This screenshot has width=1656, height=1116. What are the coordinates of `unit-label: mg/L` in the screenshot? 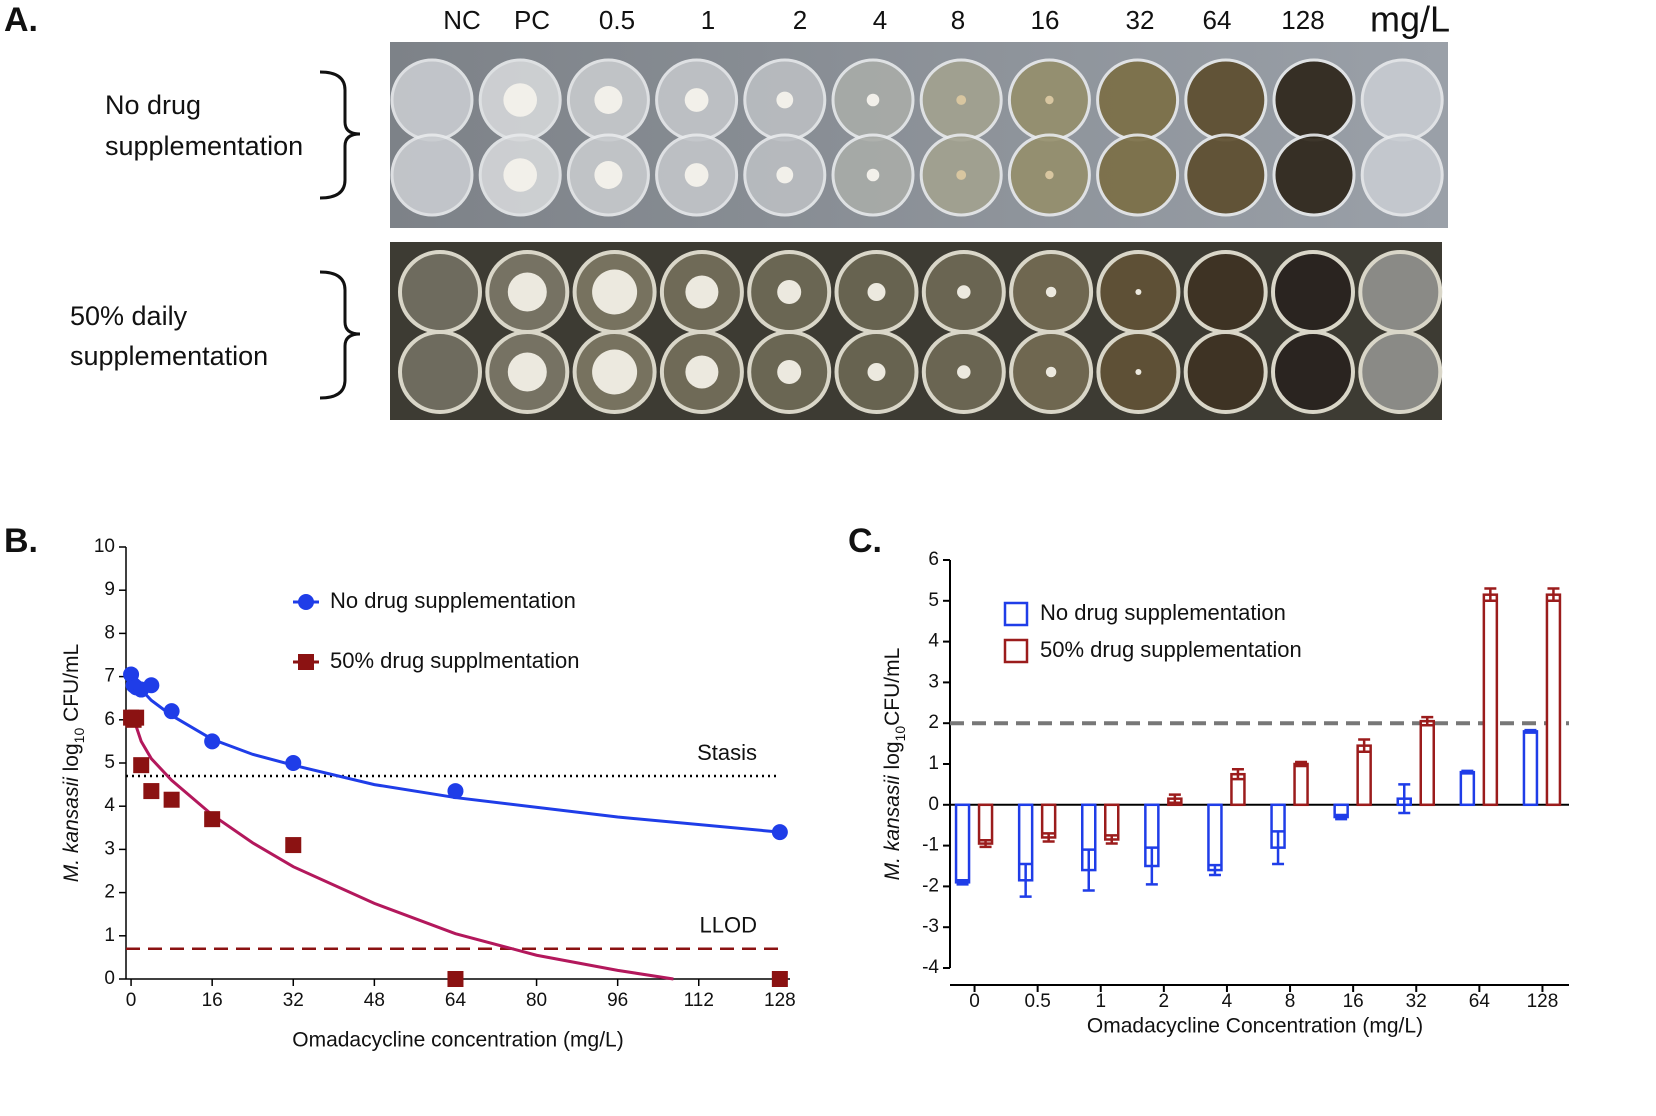 It's located at (1410, 20).